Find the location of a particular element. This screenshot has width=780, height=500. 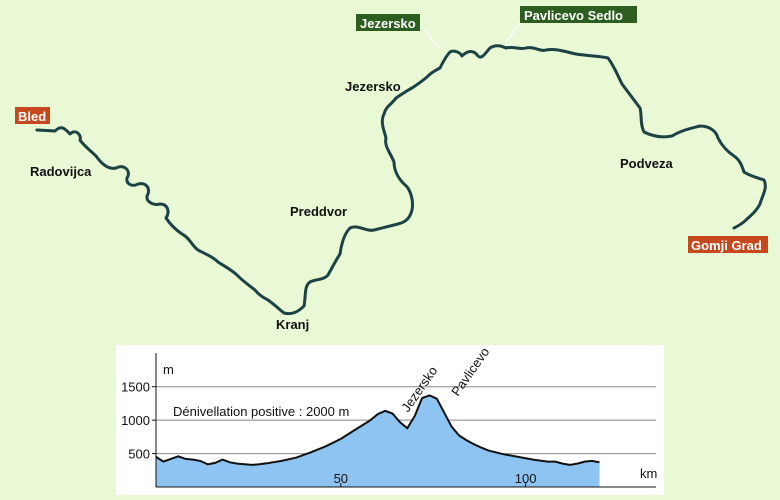

tag-bled-label: Bled is located at coordinates (32, 116).